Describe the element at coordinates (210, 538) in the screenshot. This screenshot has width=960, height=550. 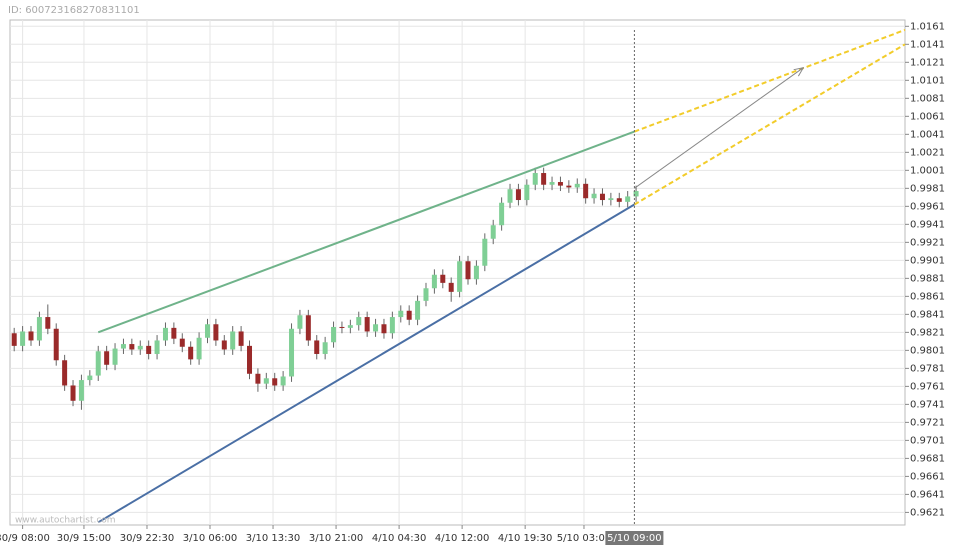
I see `x-tick-label: 3/10 06:00` at that location.